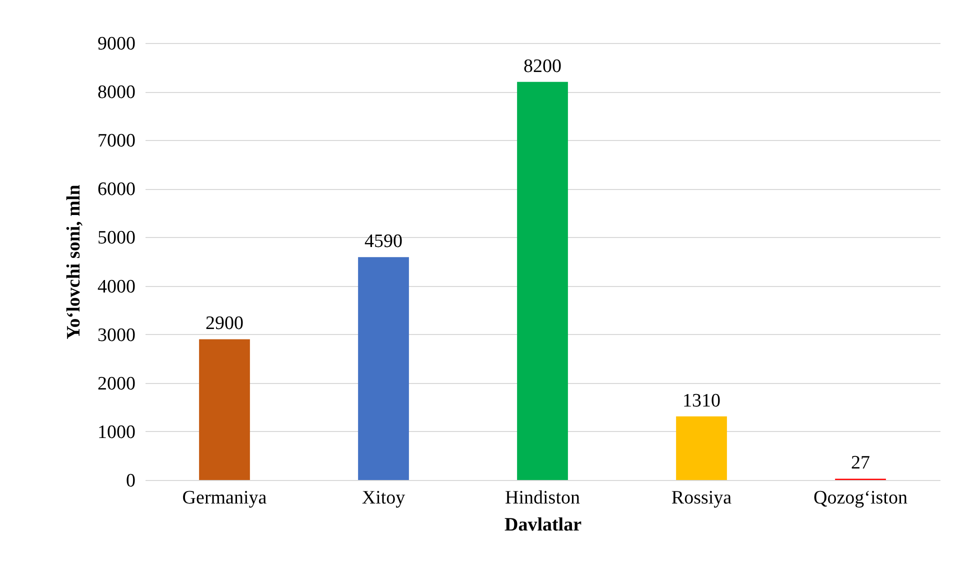  Describe the element at coordinates (861, 498) in the screenshot. I see `x-tick-label: Qozog‘iston` at that location.